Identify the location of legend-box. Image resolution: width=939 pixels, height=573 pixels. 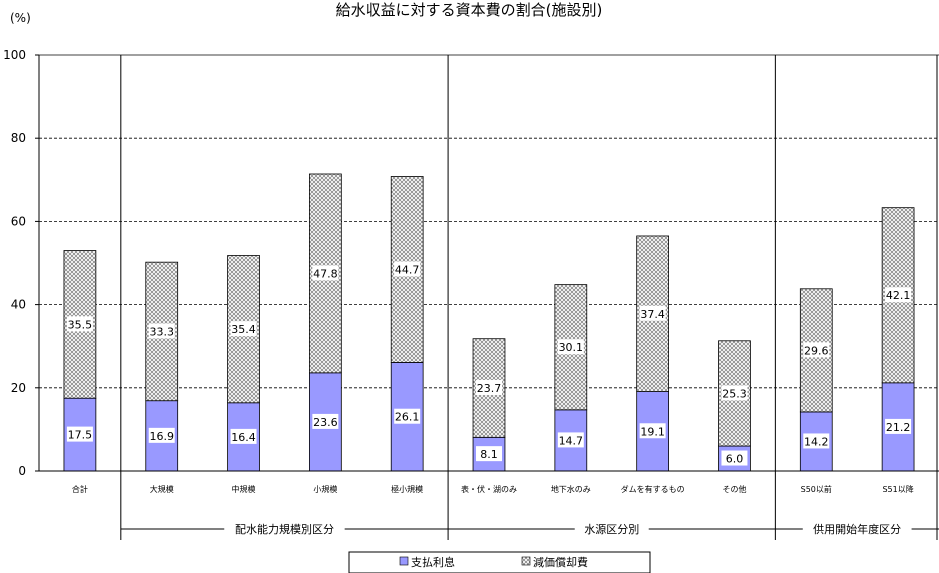
(499, 562).